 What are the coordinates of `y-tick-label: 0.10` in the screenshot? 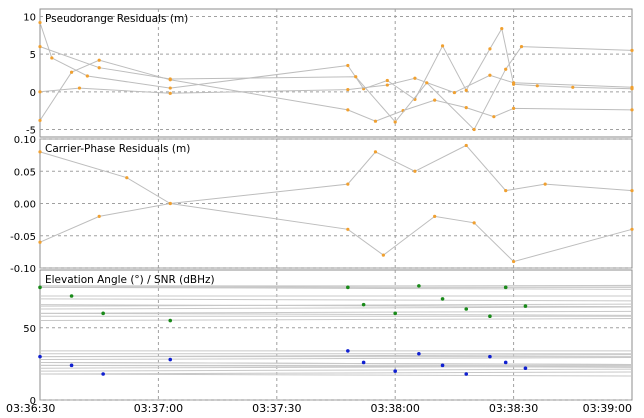 It's located at (25, 140).